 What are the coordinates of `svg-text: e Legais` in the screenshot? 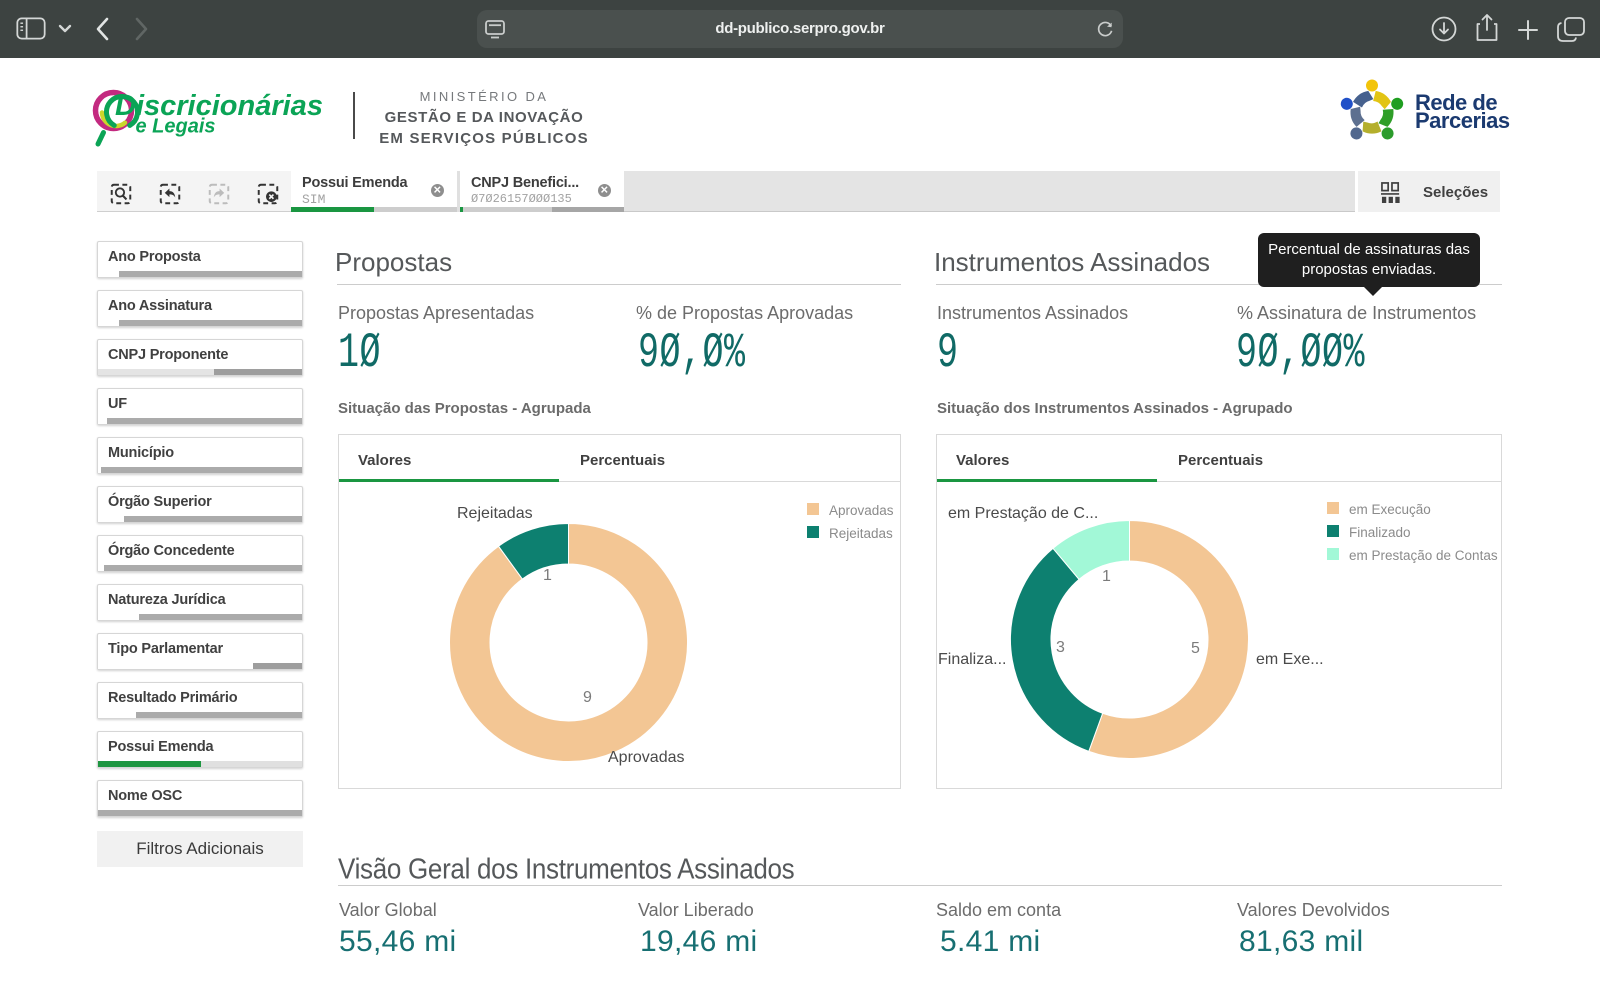 It's located at (176, 127).